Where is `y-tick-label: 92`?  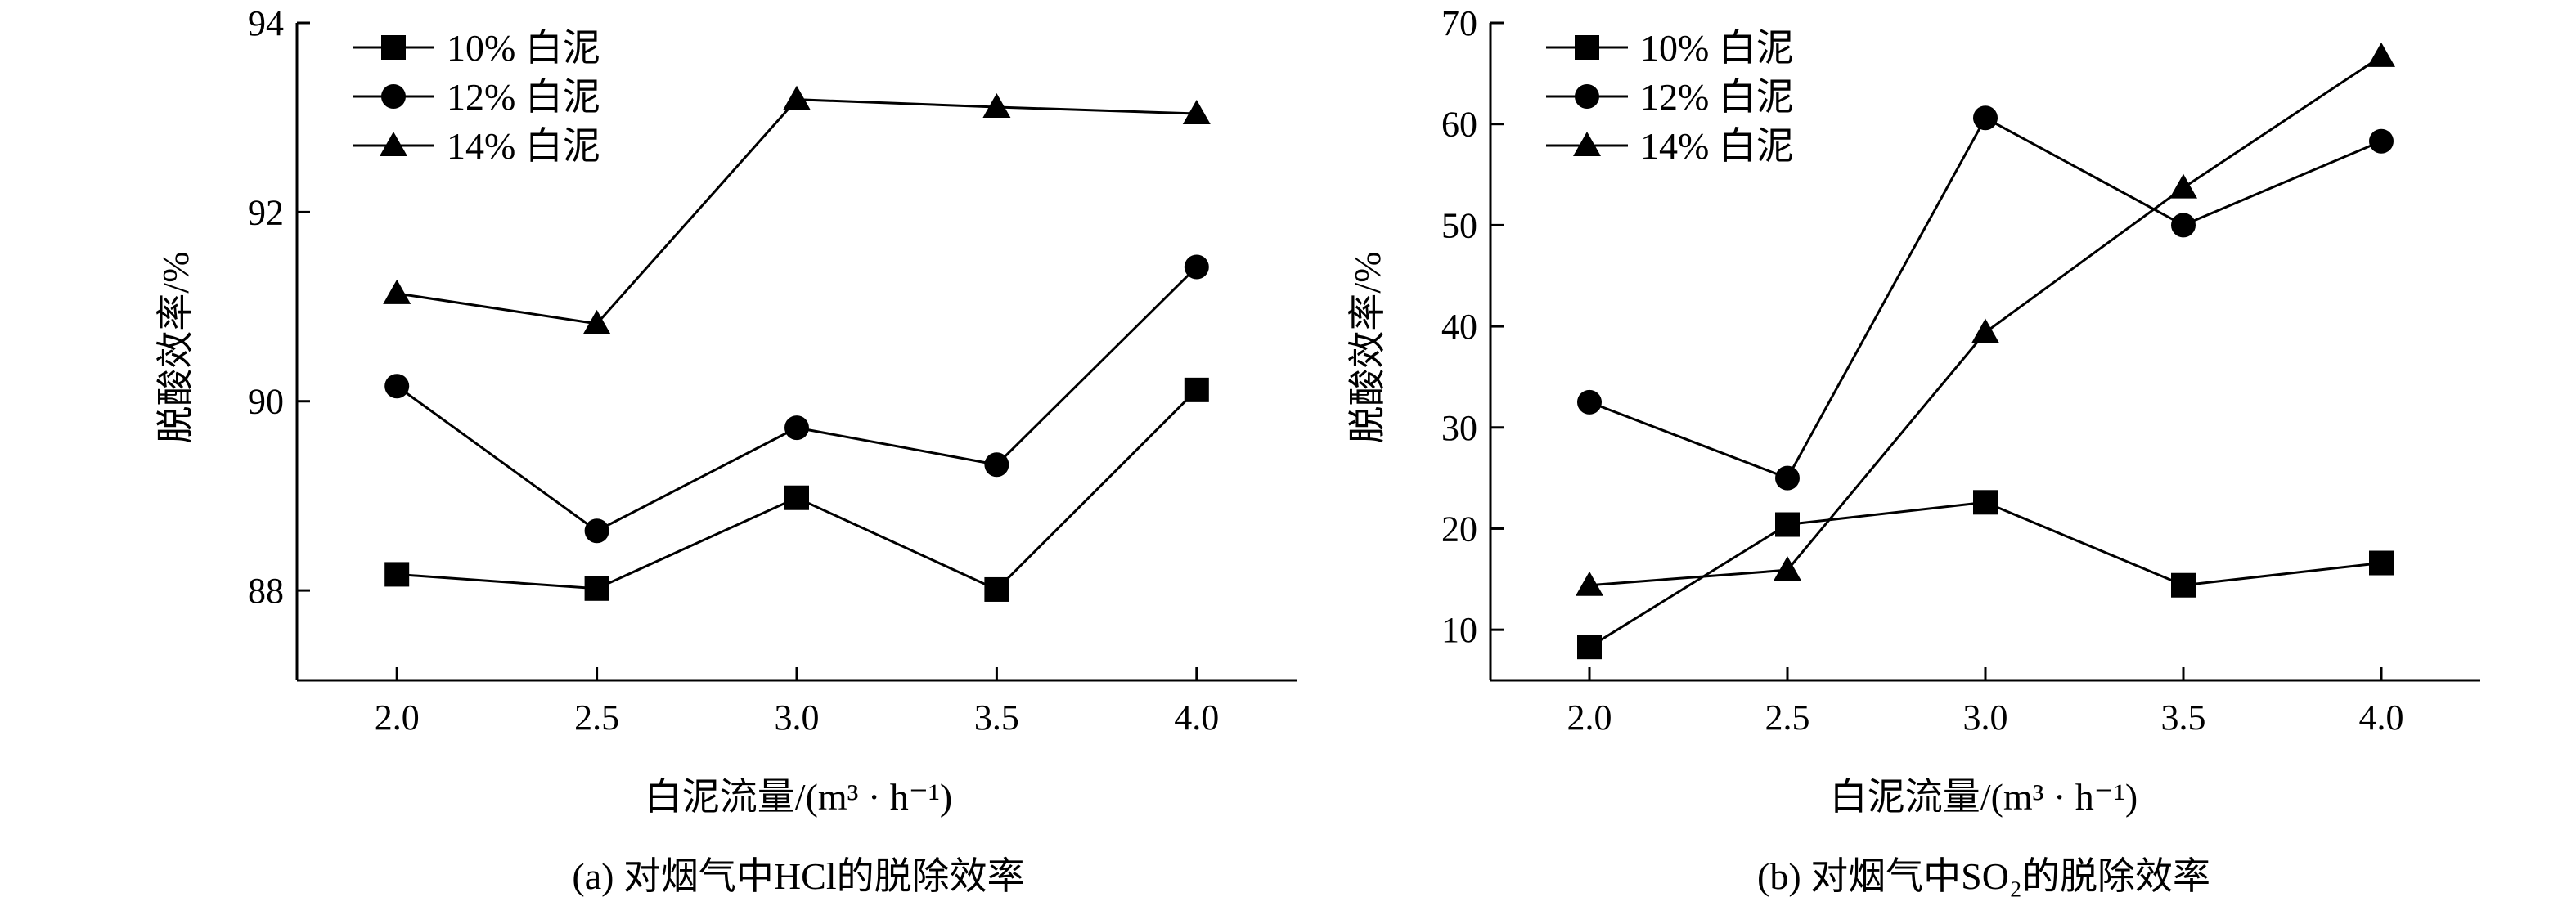
y-tick-label: 92 is located at coordinates (266, 212).